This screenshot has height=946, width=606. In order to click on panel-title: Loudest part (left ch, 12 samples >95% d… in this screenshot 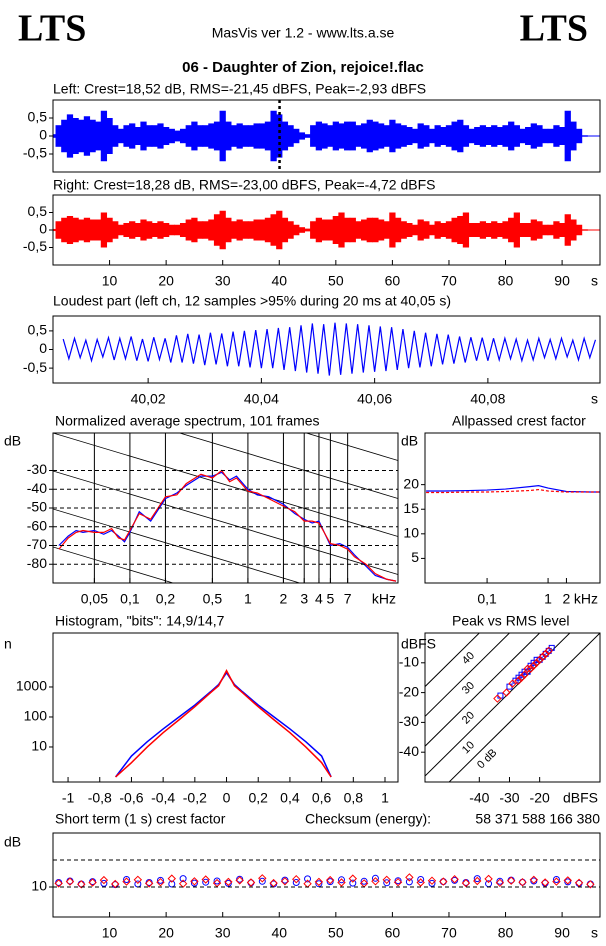, I will do `click(252, 301)`.